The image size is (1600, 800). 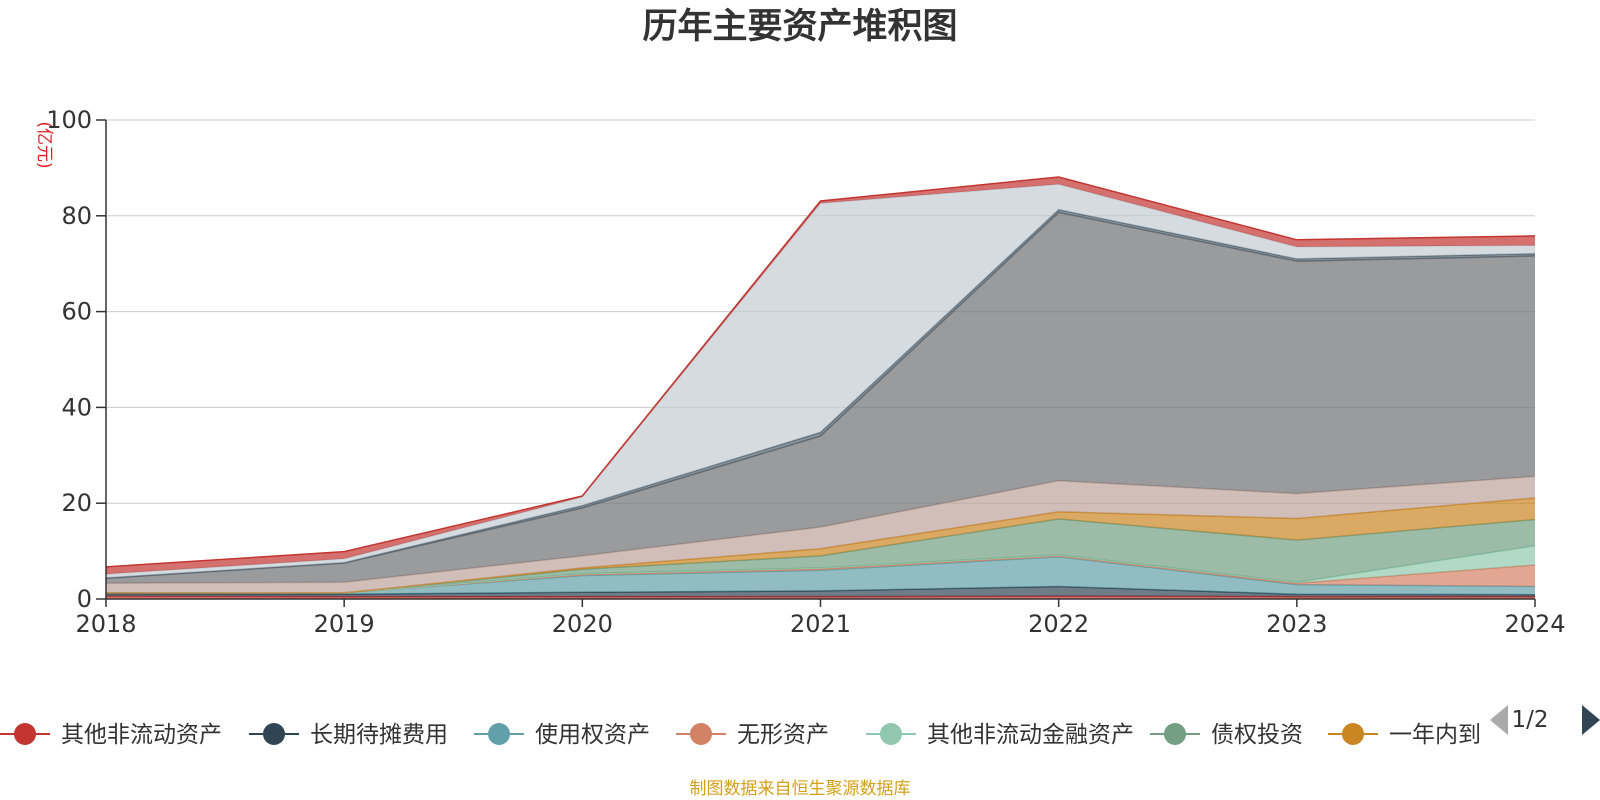 I want to click on x-tick-label: 2020, so click(x=582, y=624).